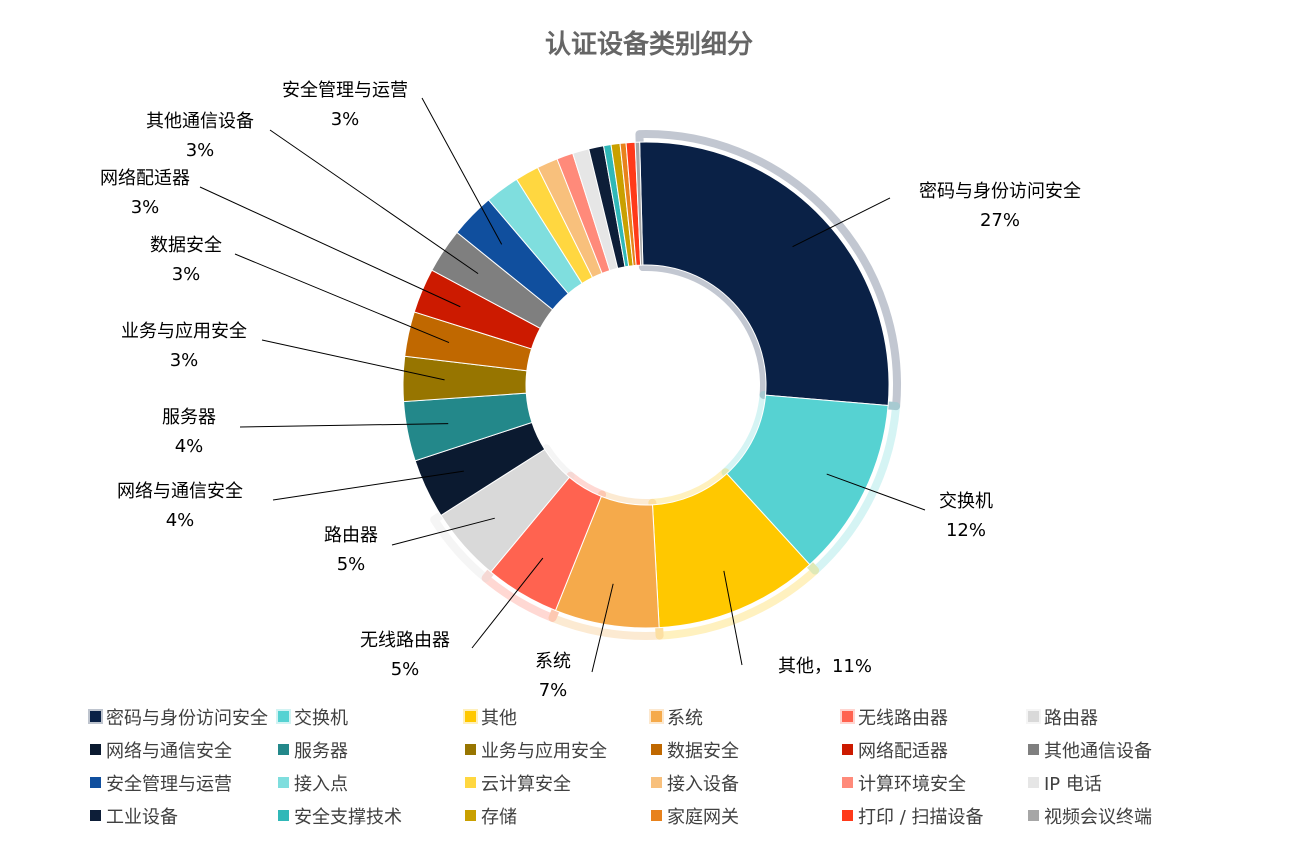 Image resolution: width=1298 pixels, height=842 pixels. I want to click on legend-label: 安全管理与运营, so click(169, 784).